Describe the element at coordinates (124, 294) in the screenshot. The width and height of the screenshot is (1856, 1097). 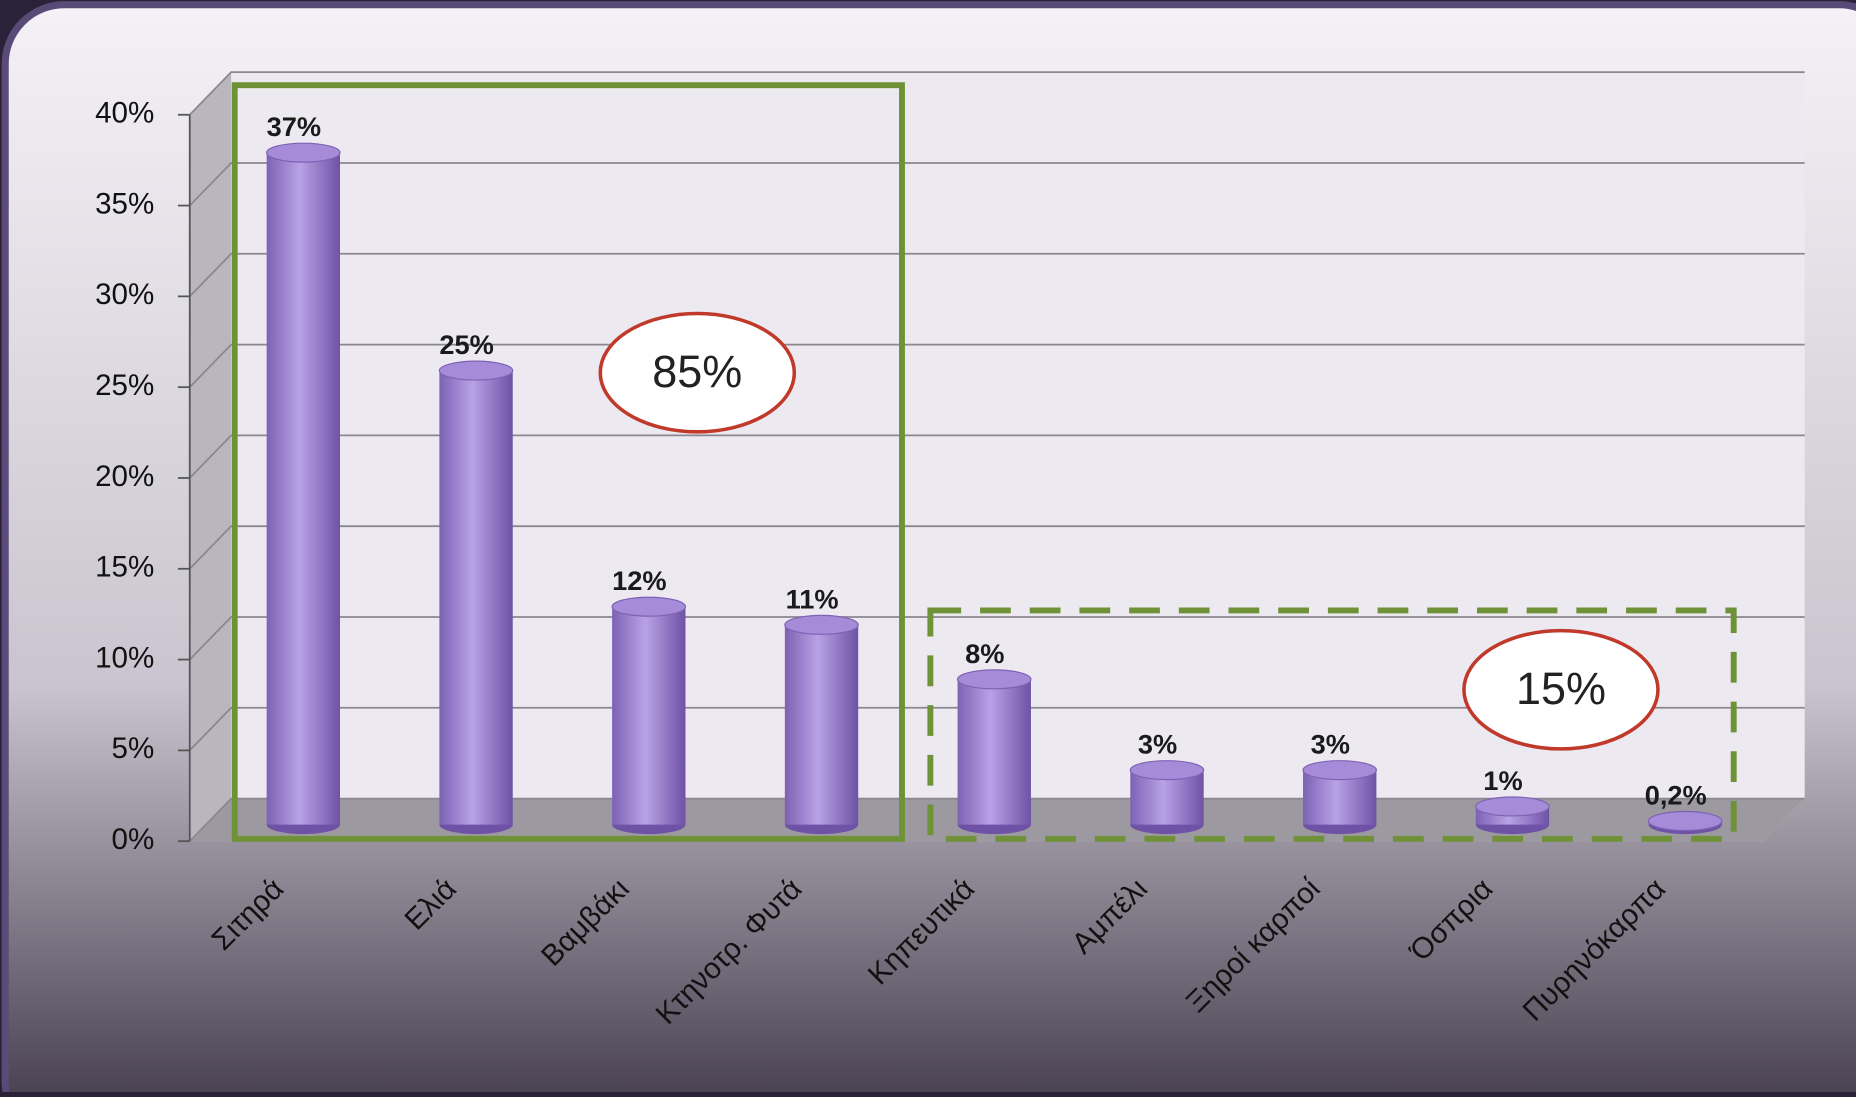
I see `y-tick-label: 30%` at that location.